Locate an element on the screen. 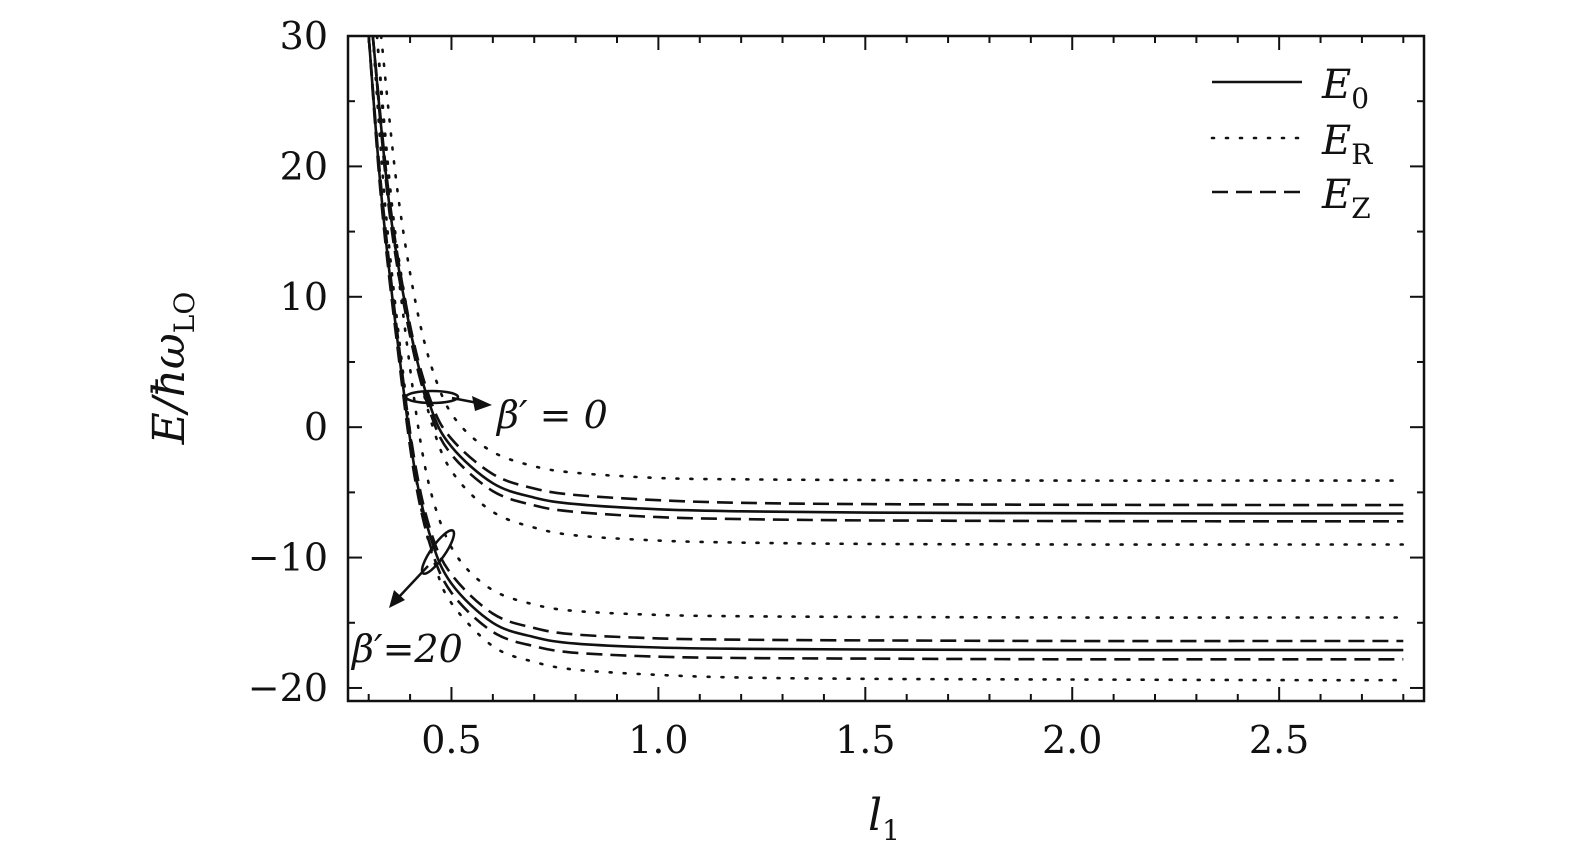 The image size is (1575, 862). y-tick-label: 30 is located at coordinates (304, 36).